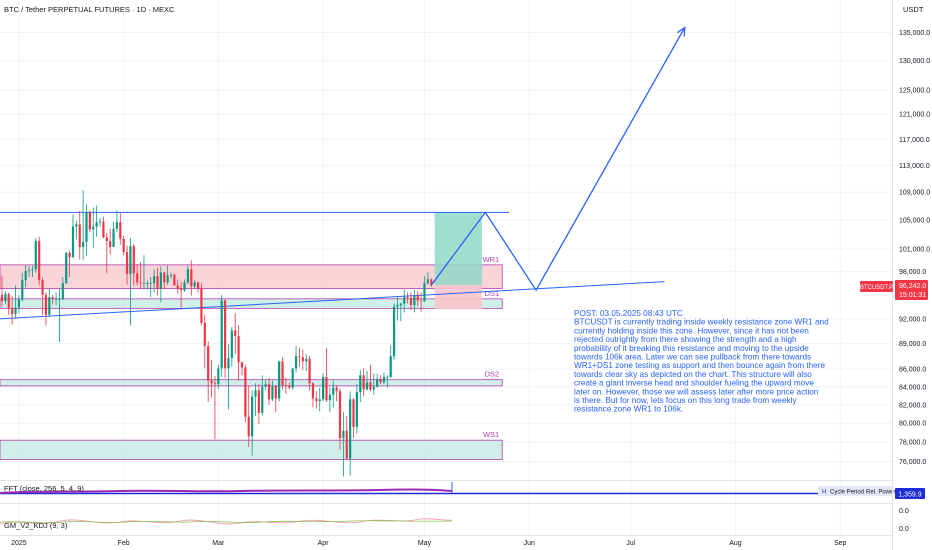  I want to click on fft-legend, so click(855, 491).